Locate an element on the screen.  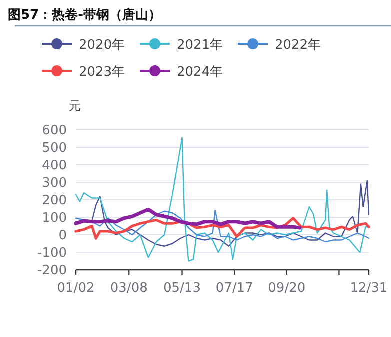
x-tick-label: 12/31 is located at coordinates (369, 288).